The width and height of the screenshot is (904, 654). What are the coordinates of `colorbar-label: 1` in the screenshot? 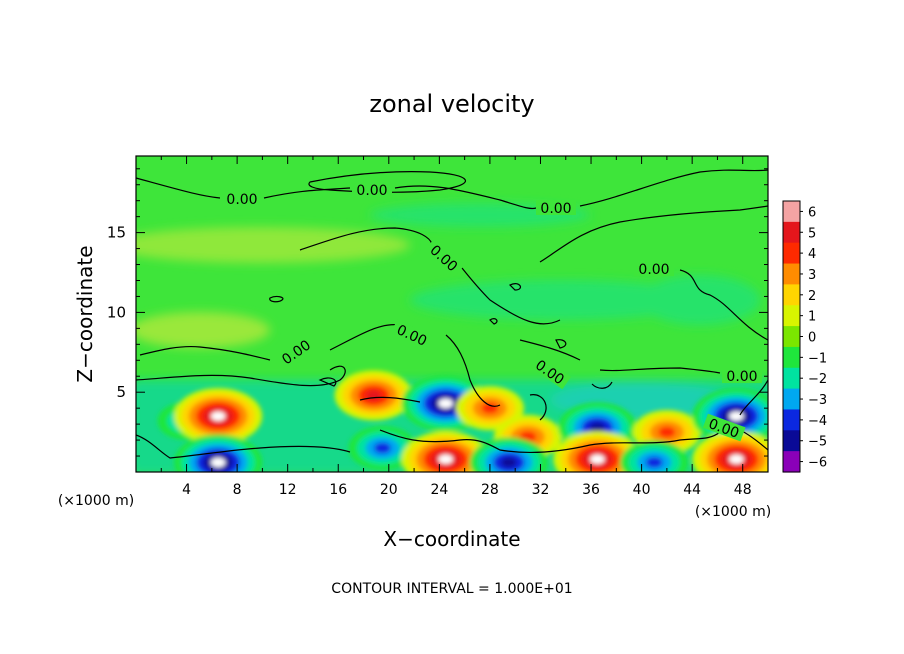 It's located at (812, 317).